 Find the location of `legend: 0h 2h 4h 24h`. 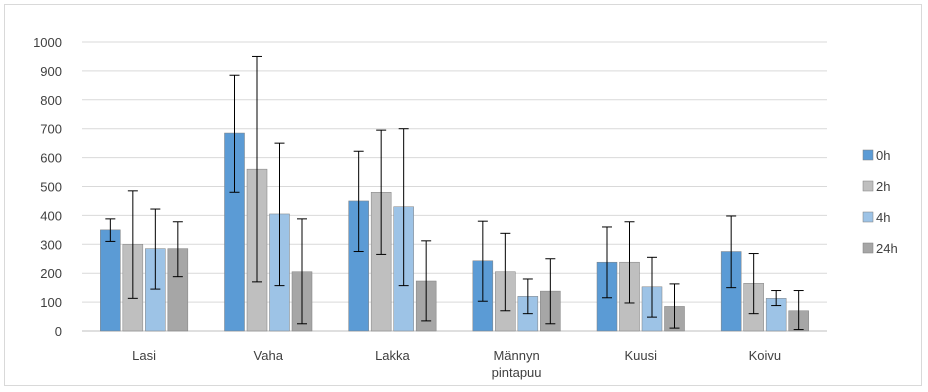

legend: 0h 2h 4h 24h is located at coordinates (880, 202).